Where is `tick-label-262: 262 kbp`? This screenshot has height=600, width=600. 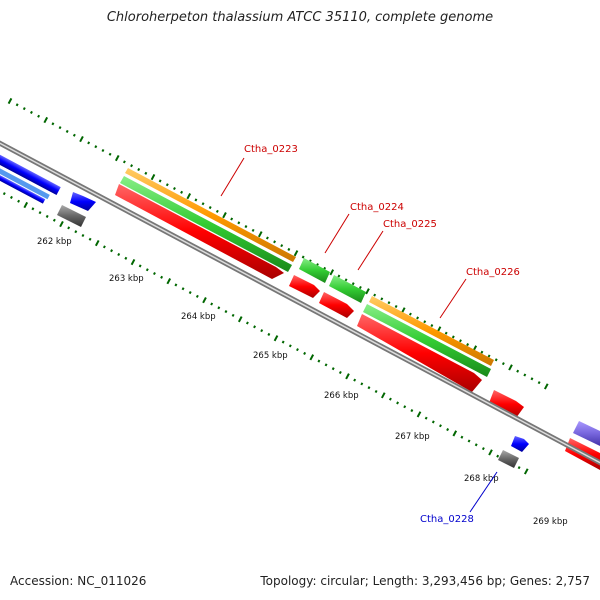 tick-label-262: 262 kbp is located at coordinates (54, 242).